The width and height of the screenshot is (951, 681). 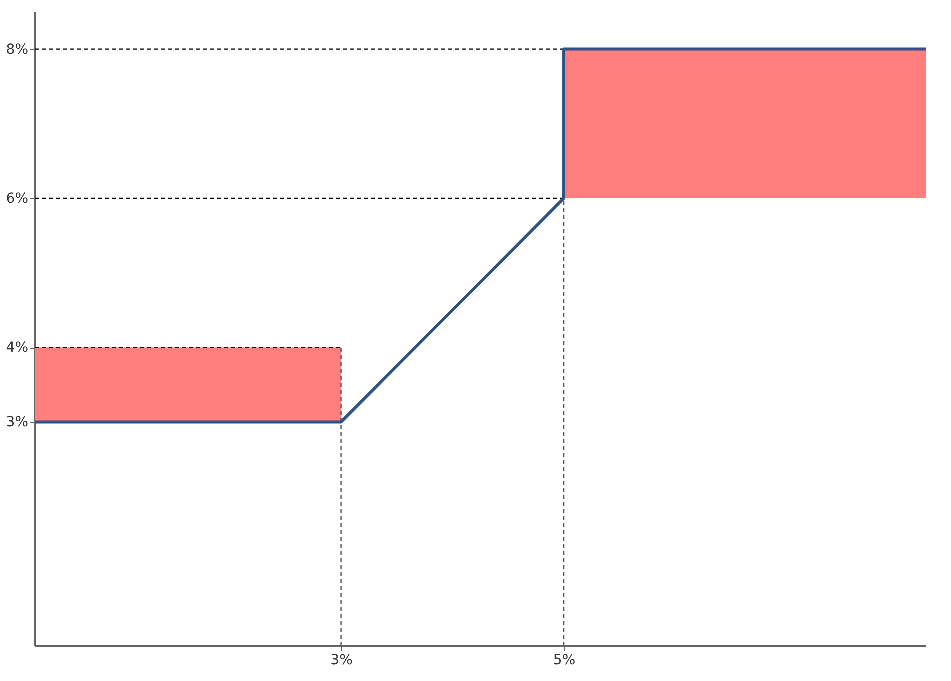 What do you see at coordinates (564, 660) in the screenshot?
I see `x-tick-label: 5%` at bounding box center [564, 660].